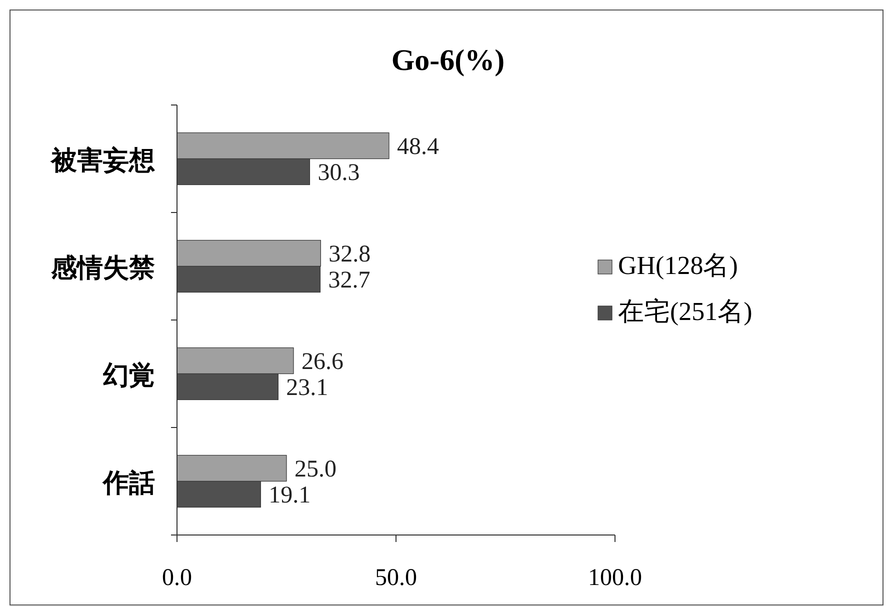  I want to click on data-label: 25.0, so click(315, 469).